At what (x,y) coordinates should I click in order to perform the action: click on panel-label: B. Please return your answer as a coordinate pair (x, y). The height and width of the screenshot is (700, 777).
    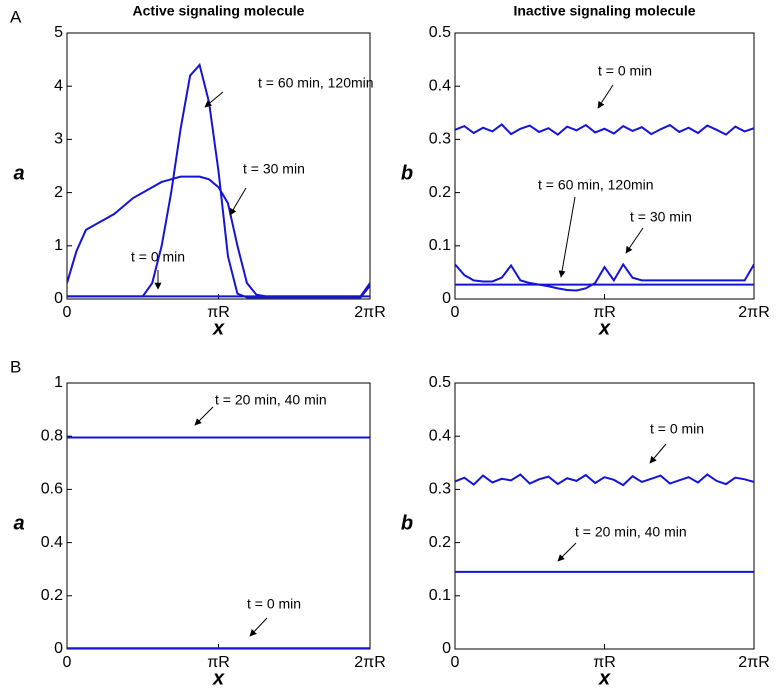
    Looking at the image, I should click on (15, 366).